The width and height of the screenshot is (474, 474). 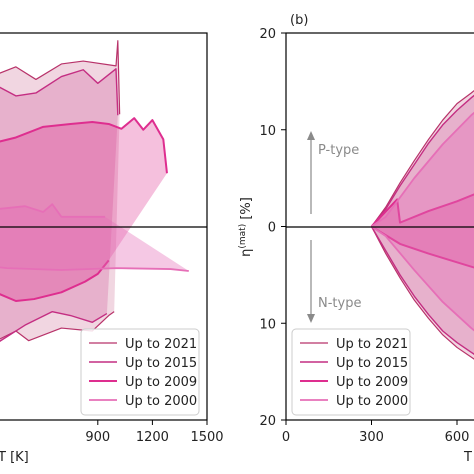 What do you see at coordinates (372, 401) in the screenshot?
I see `panel-b-legend-label-4: Up to 2000` at bounding box center [372, 401].